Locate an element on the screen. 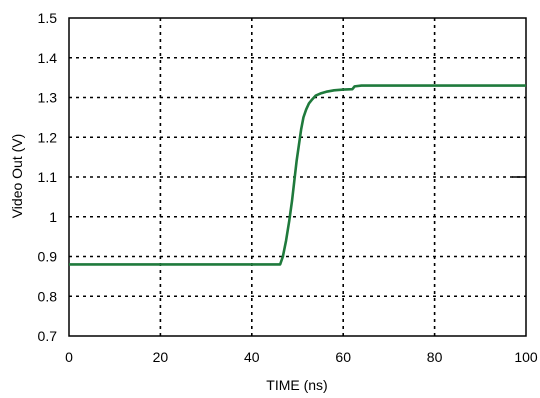 The height and width of the screenshot is (398, 540). x-tick-label: 100 is located at coordinates (526, 357).